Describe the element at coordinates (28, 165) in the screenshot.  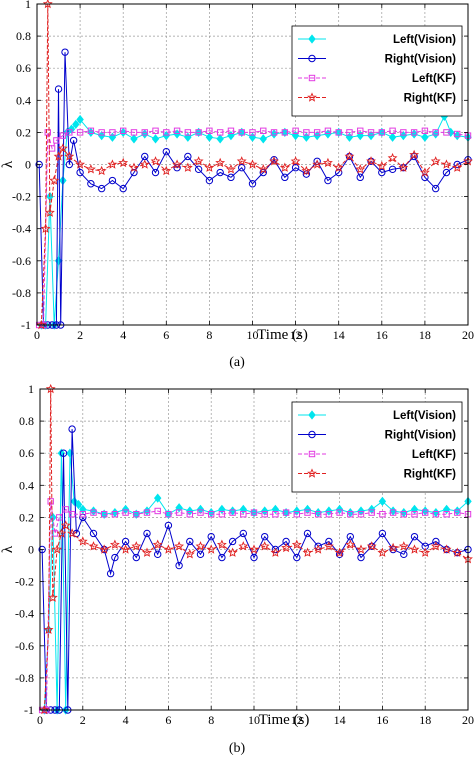
I see `y-tick-label: 0` at that location.